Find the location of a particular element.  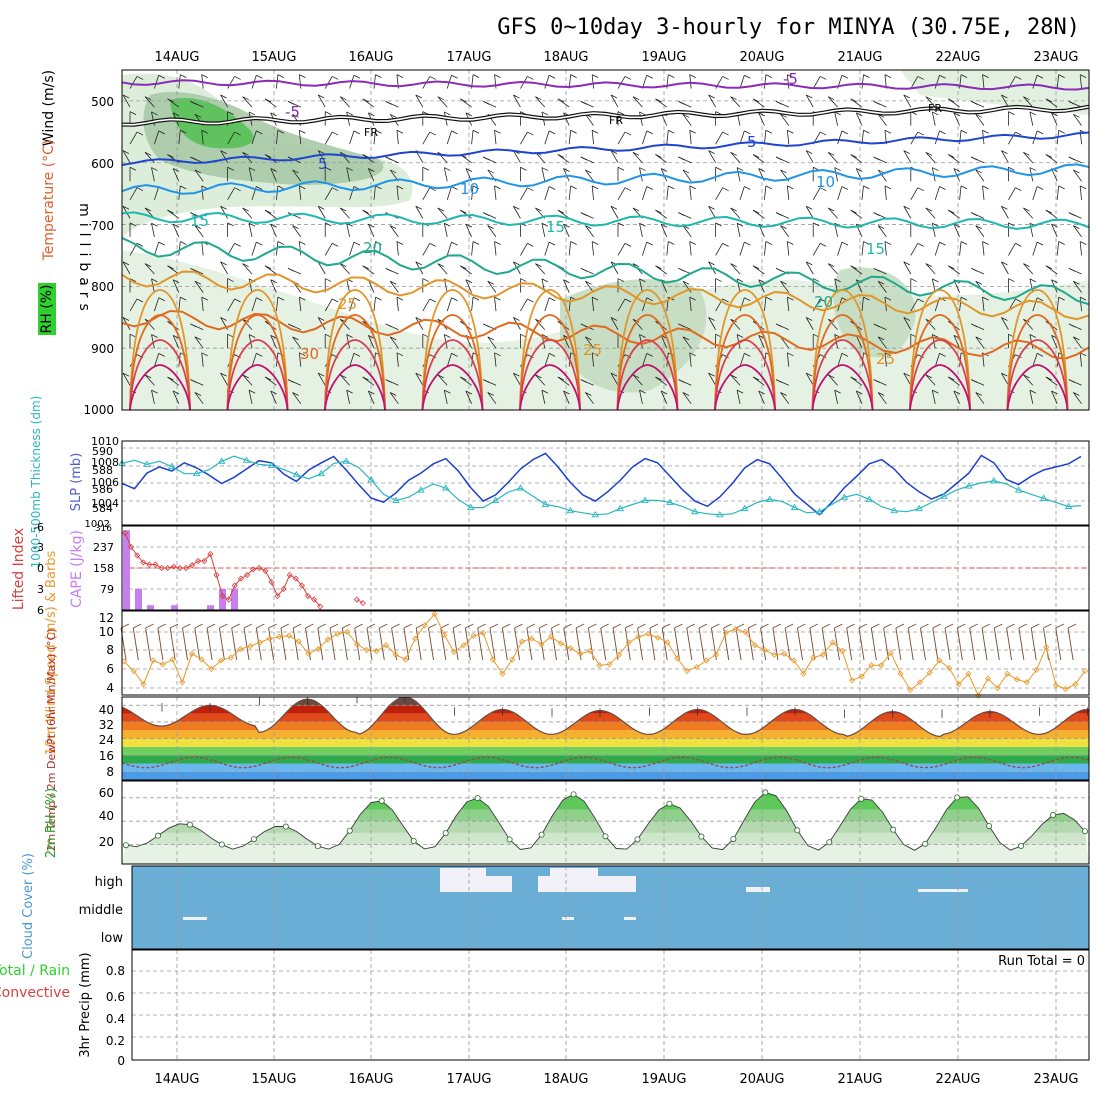

contour-label-10: 10 is located at coordinates (825, 182).